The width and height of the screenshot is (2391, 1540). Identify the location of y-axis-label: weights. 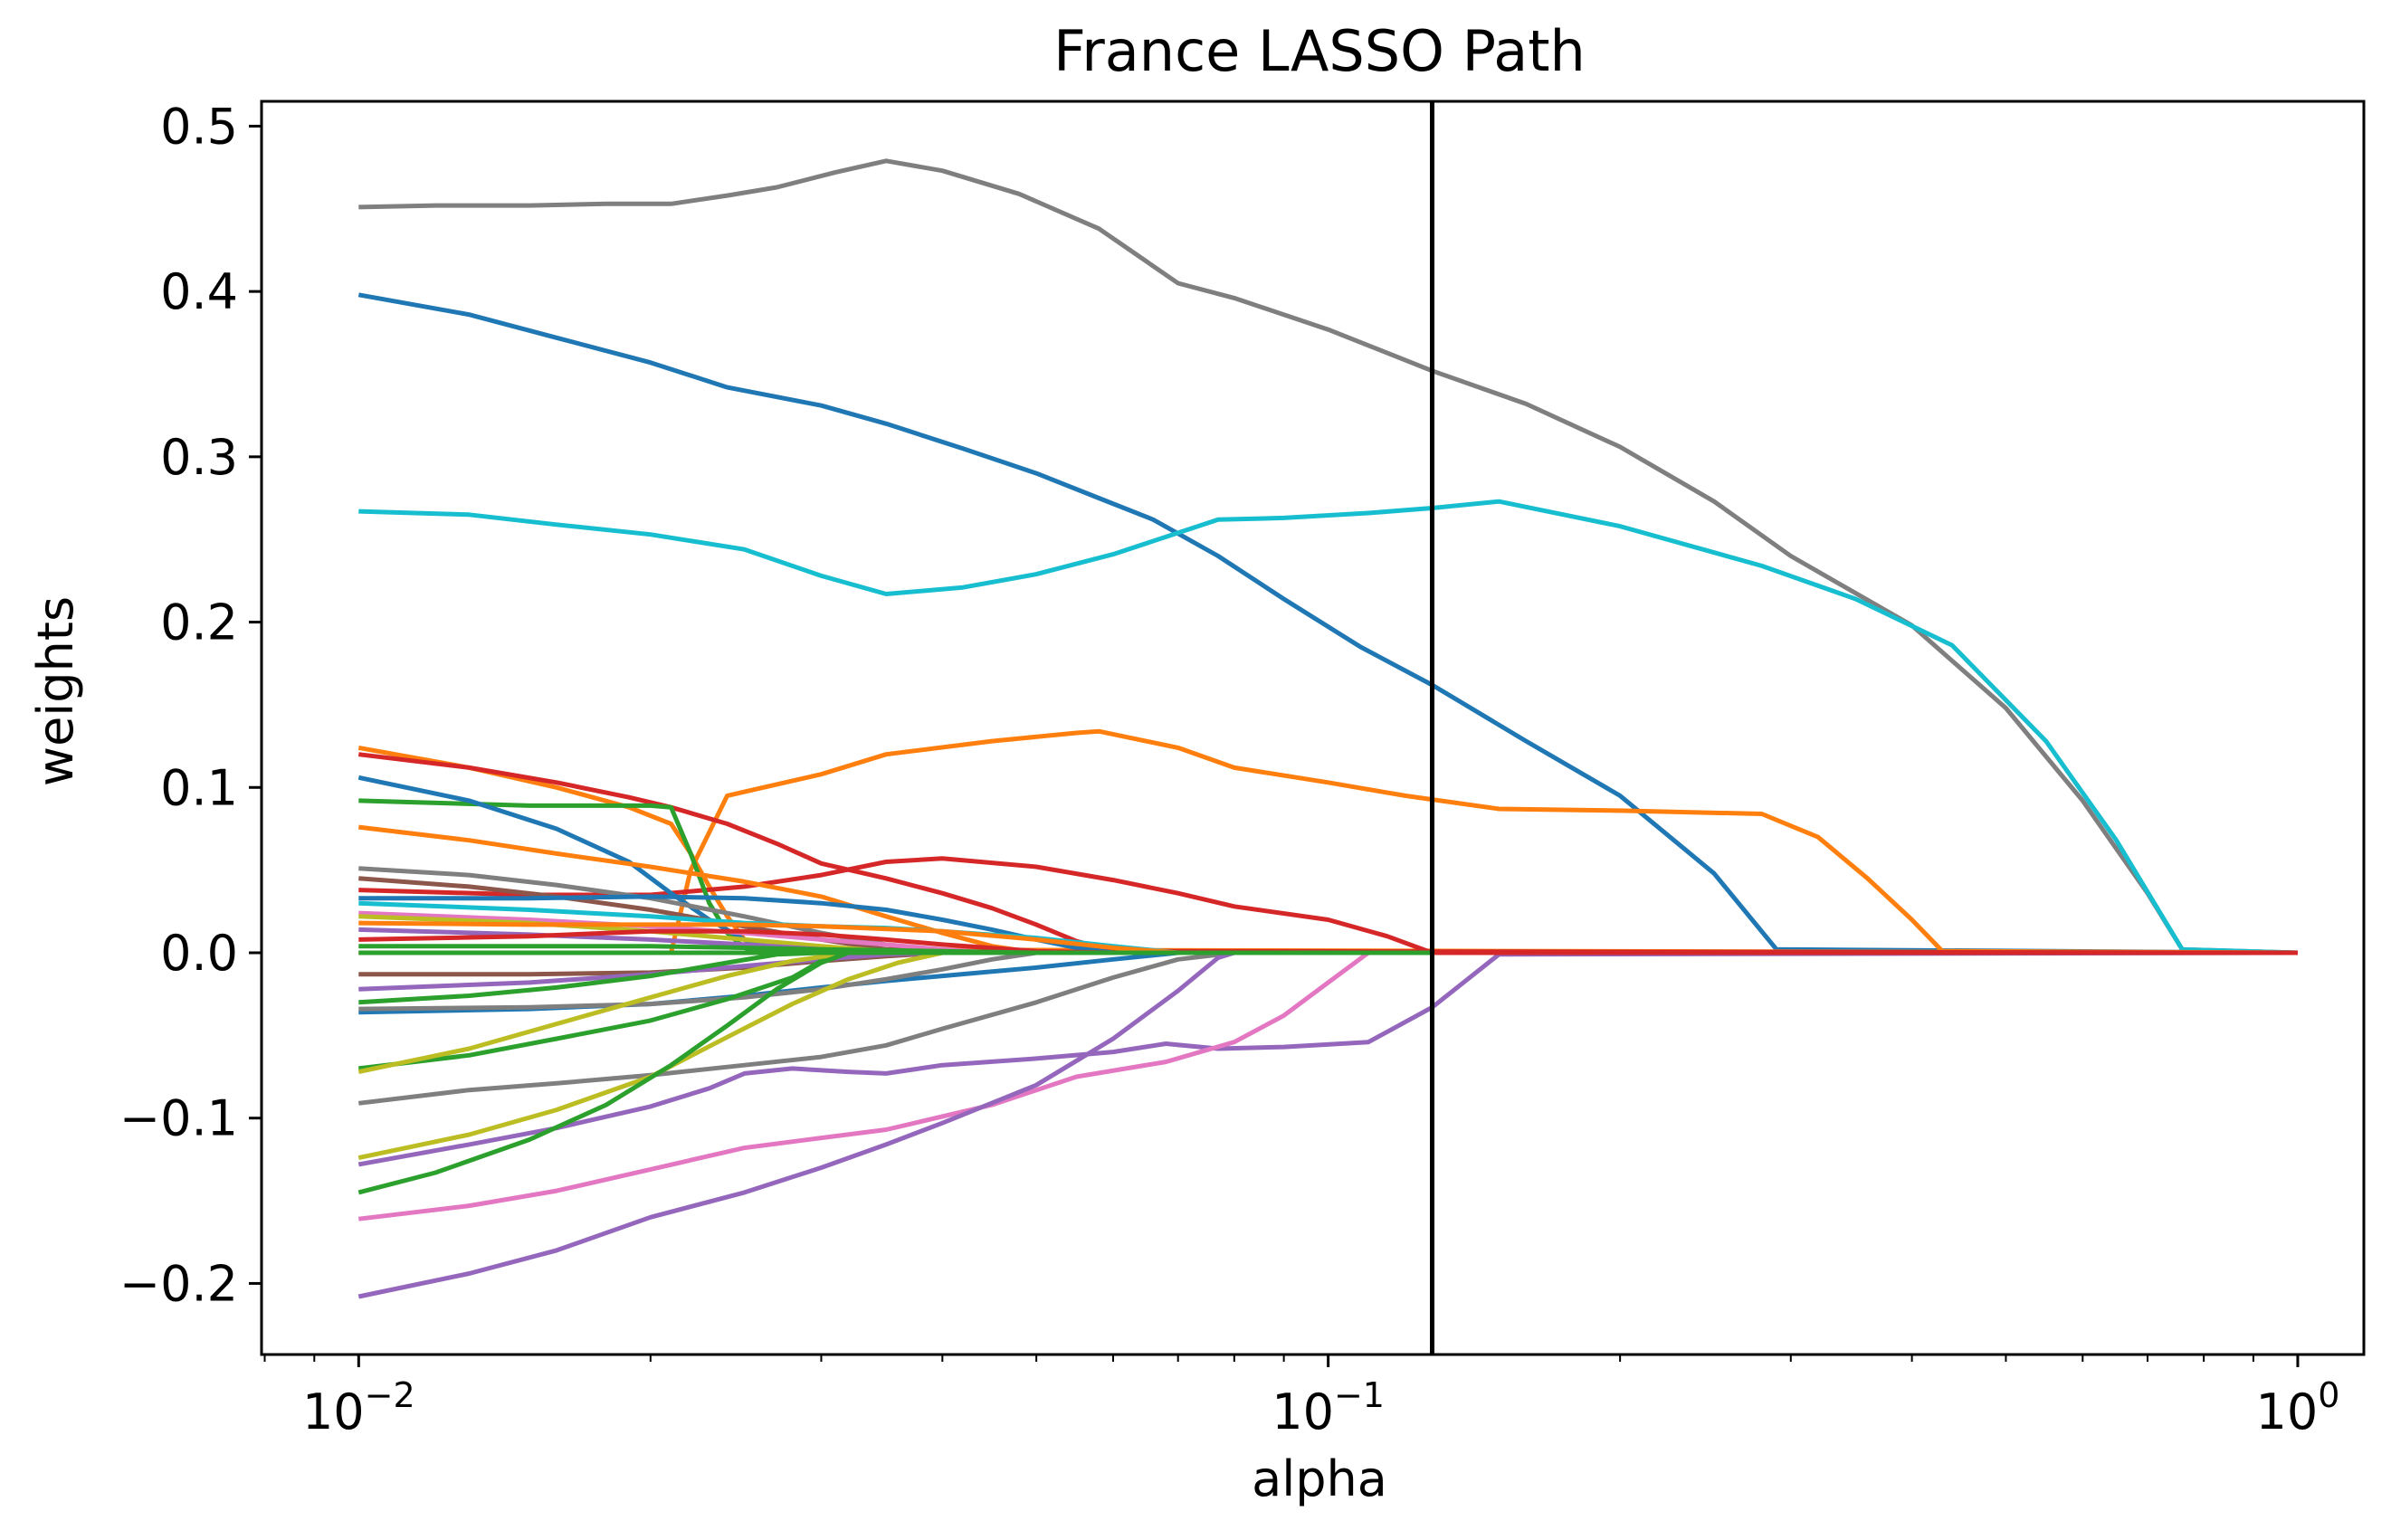
(56, 691).